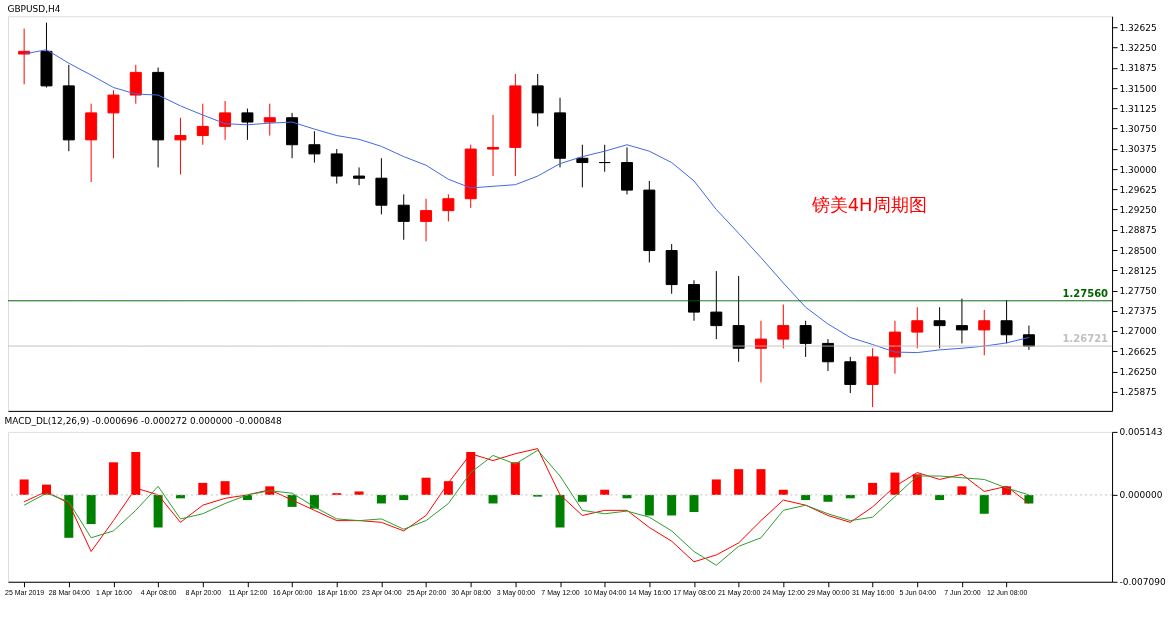 The width and height of the screenshot is (1170, 629). Describe the element at coordinates (1138, 27) in the screenshot. I see `y-tick-label: 1.32625` at that location.